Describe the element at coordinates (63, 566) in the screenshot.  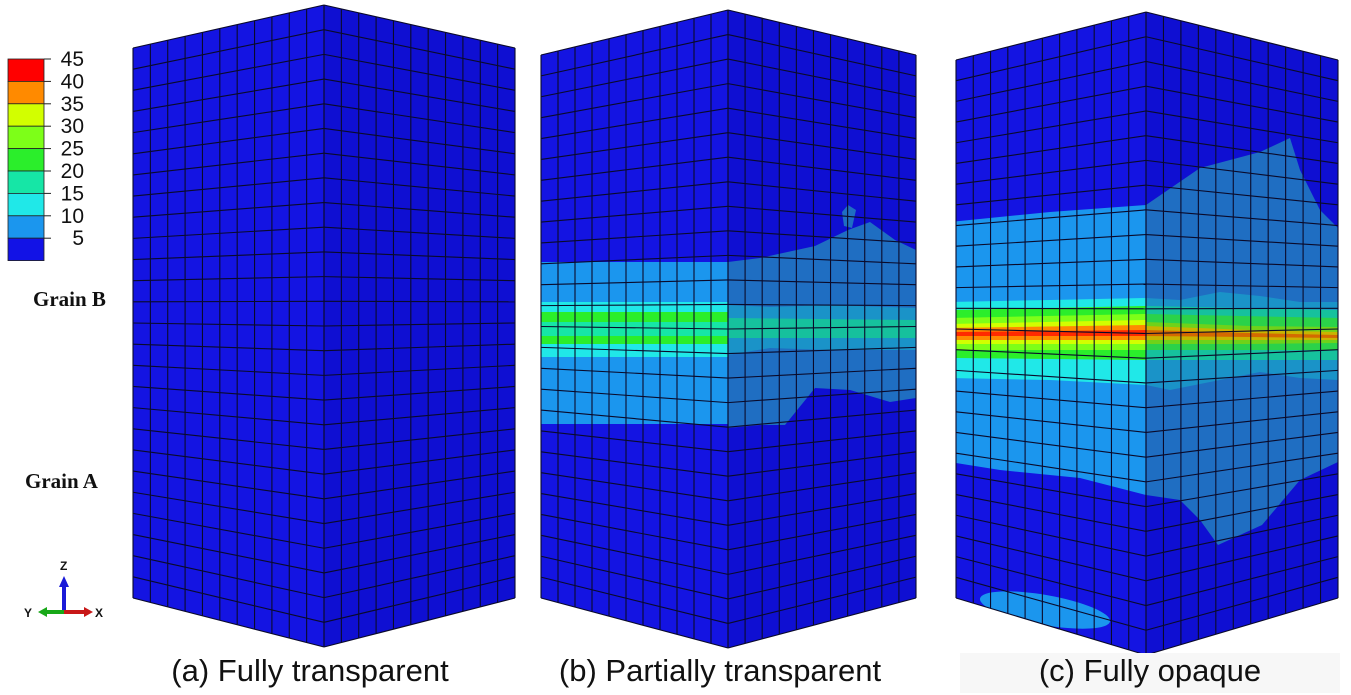
I see `z-axis-label: Z` at that location.